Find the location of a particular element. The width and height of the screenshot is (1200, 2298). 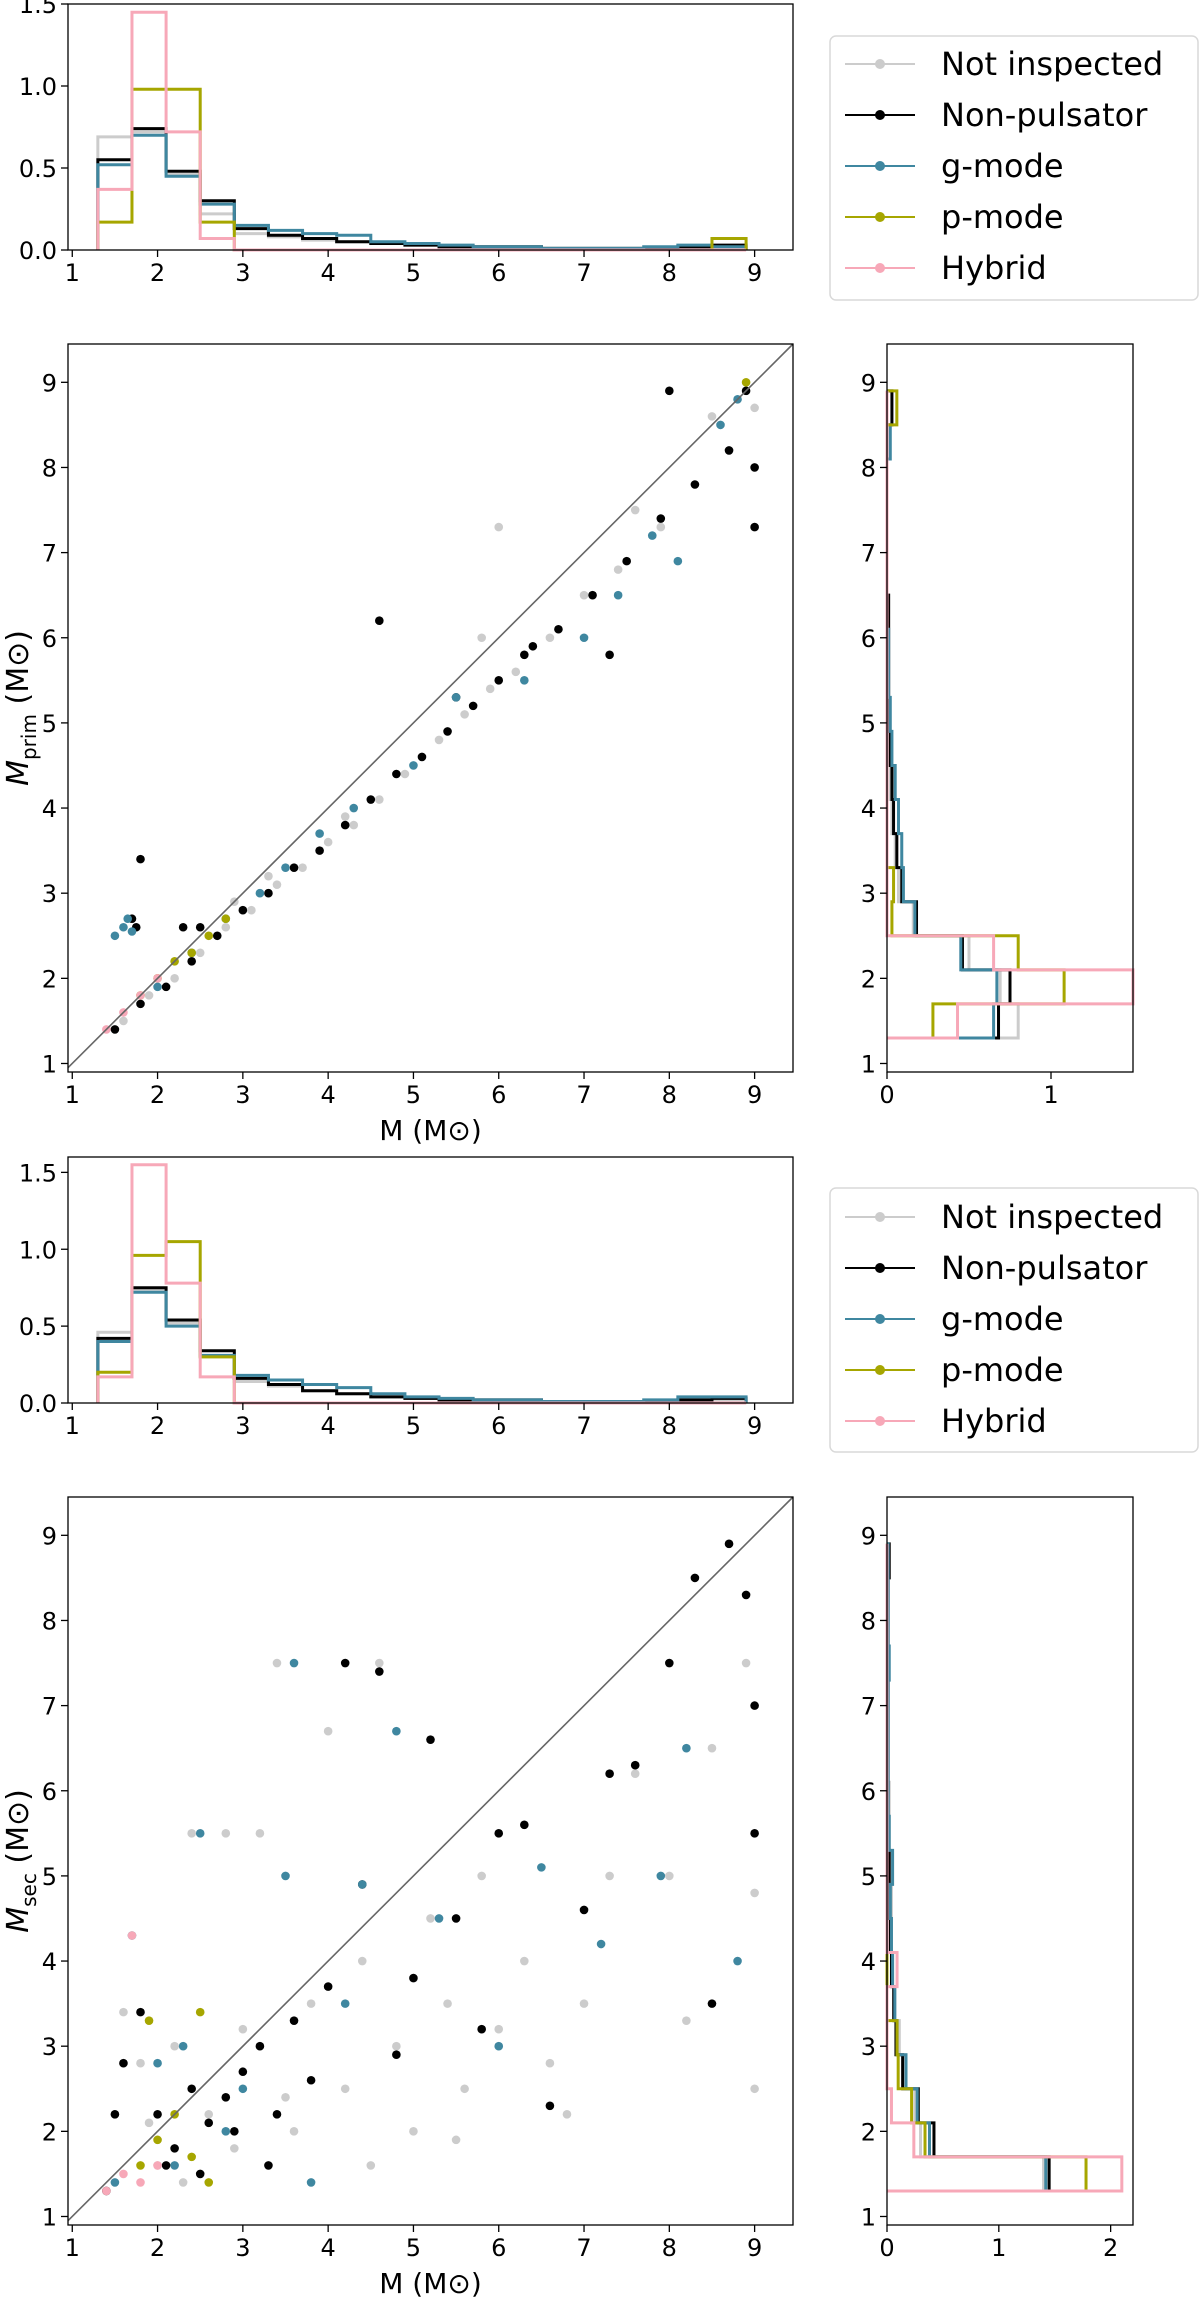

y-tick-label: 2 is located at coordinates (49, 2132).